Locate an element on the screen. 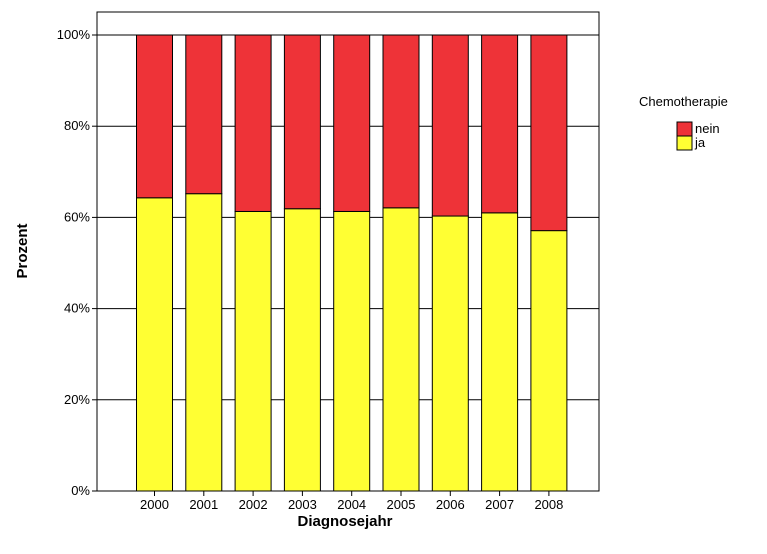 The image size is (767, 554). bar-segment-nein-2005 is located at coordinates (401, 121).